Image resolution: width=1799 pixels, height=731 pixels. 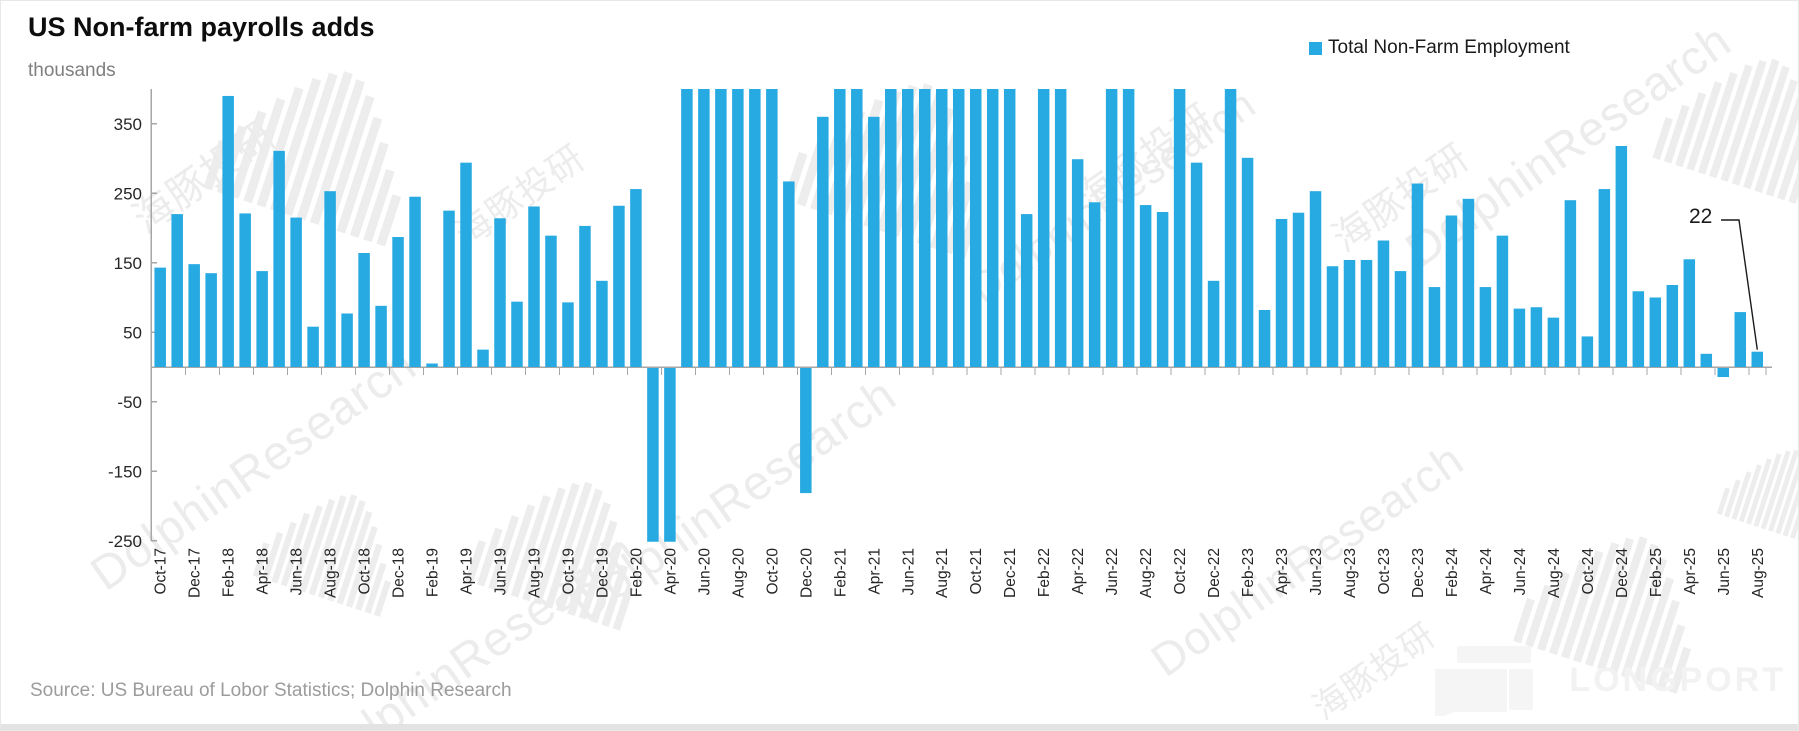 I want to click on x-axis-tick-label: Aug-22, so click(x=1146, y=573).